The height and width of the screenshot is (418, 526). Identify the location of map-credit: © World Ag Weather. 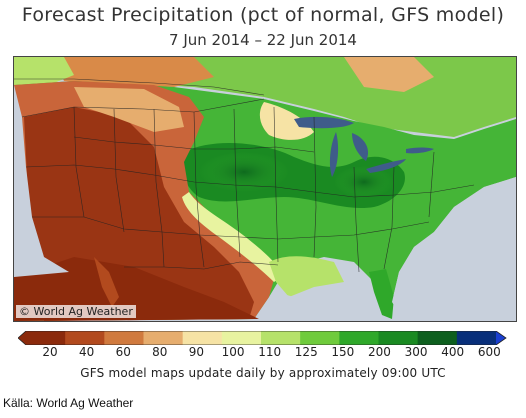
(76, 311).